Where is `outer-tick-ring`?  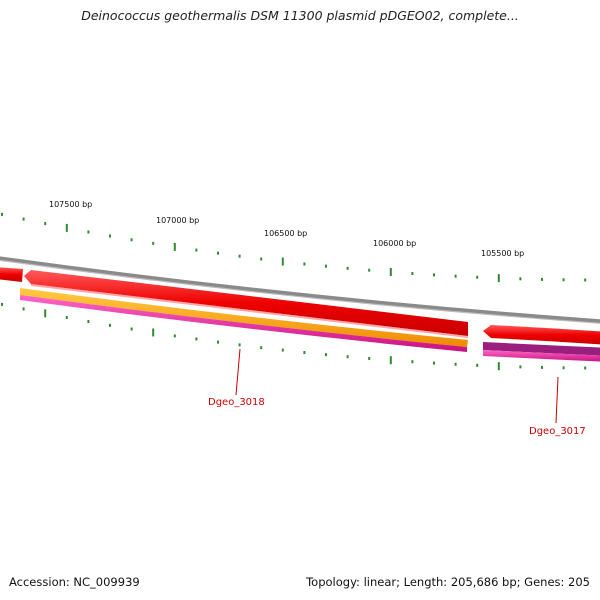 outer-tick-ring is located at coordinates (294, 247).